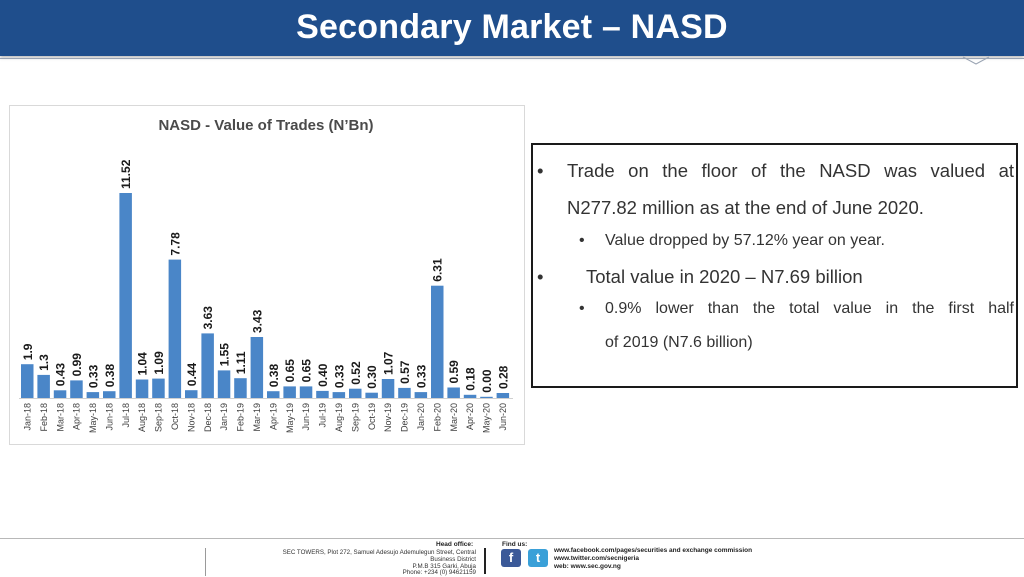 The image size is (1024, 577). Describe the element at coordinates (405, 372) in the screenshot. I see `value-label-dec-19: 0.57` at that location.